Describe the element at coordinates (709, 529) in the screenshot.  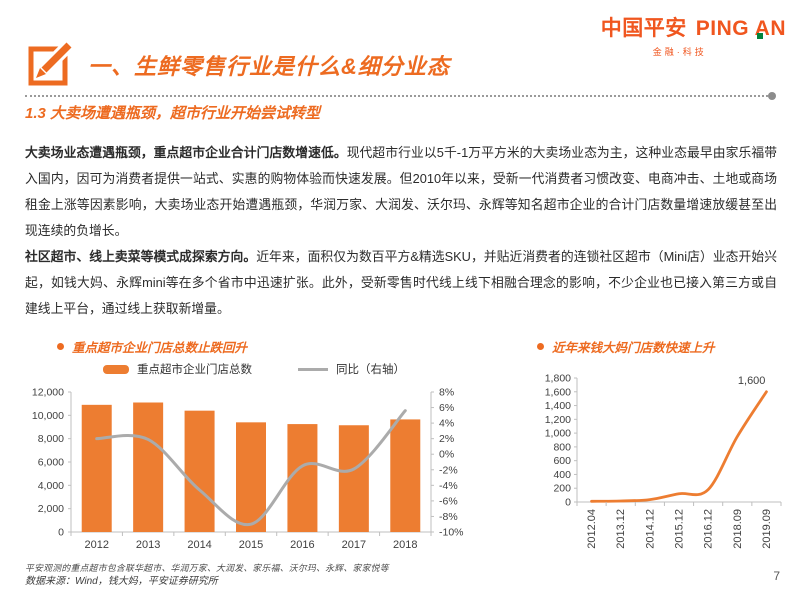
I see `svg-text: 2016.12` at that location.